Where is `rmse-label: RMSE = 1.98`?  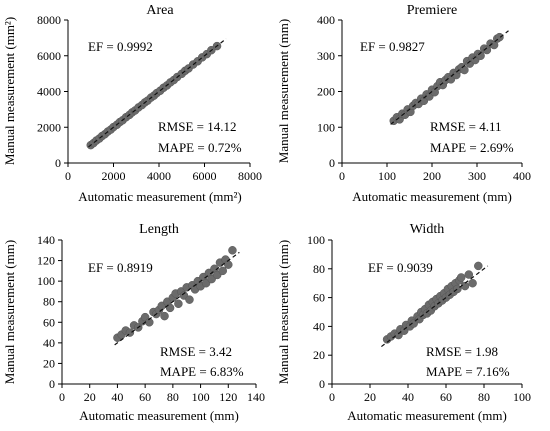 rmse-label: RMSE = 1.98 is located at coordinates (462, 351).